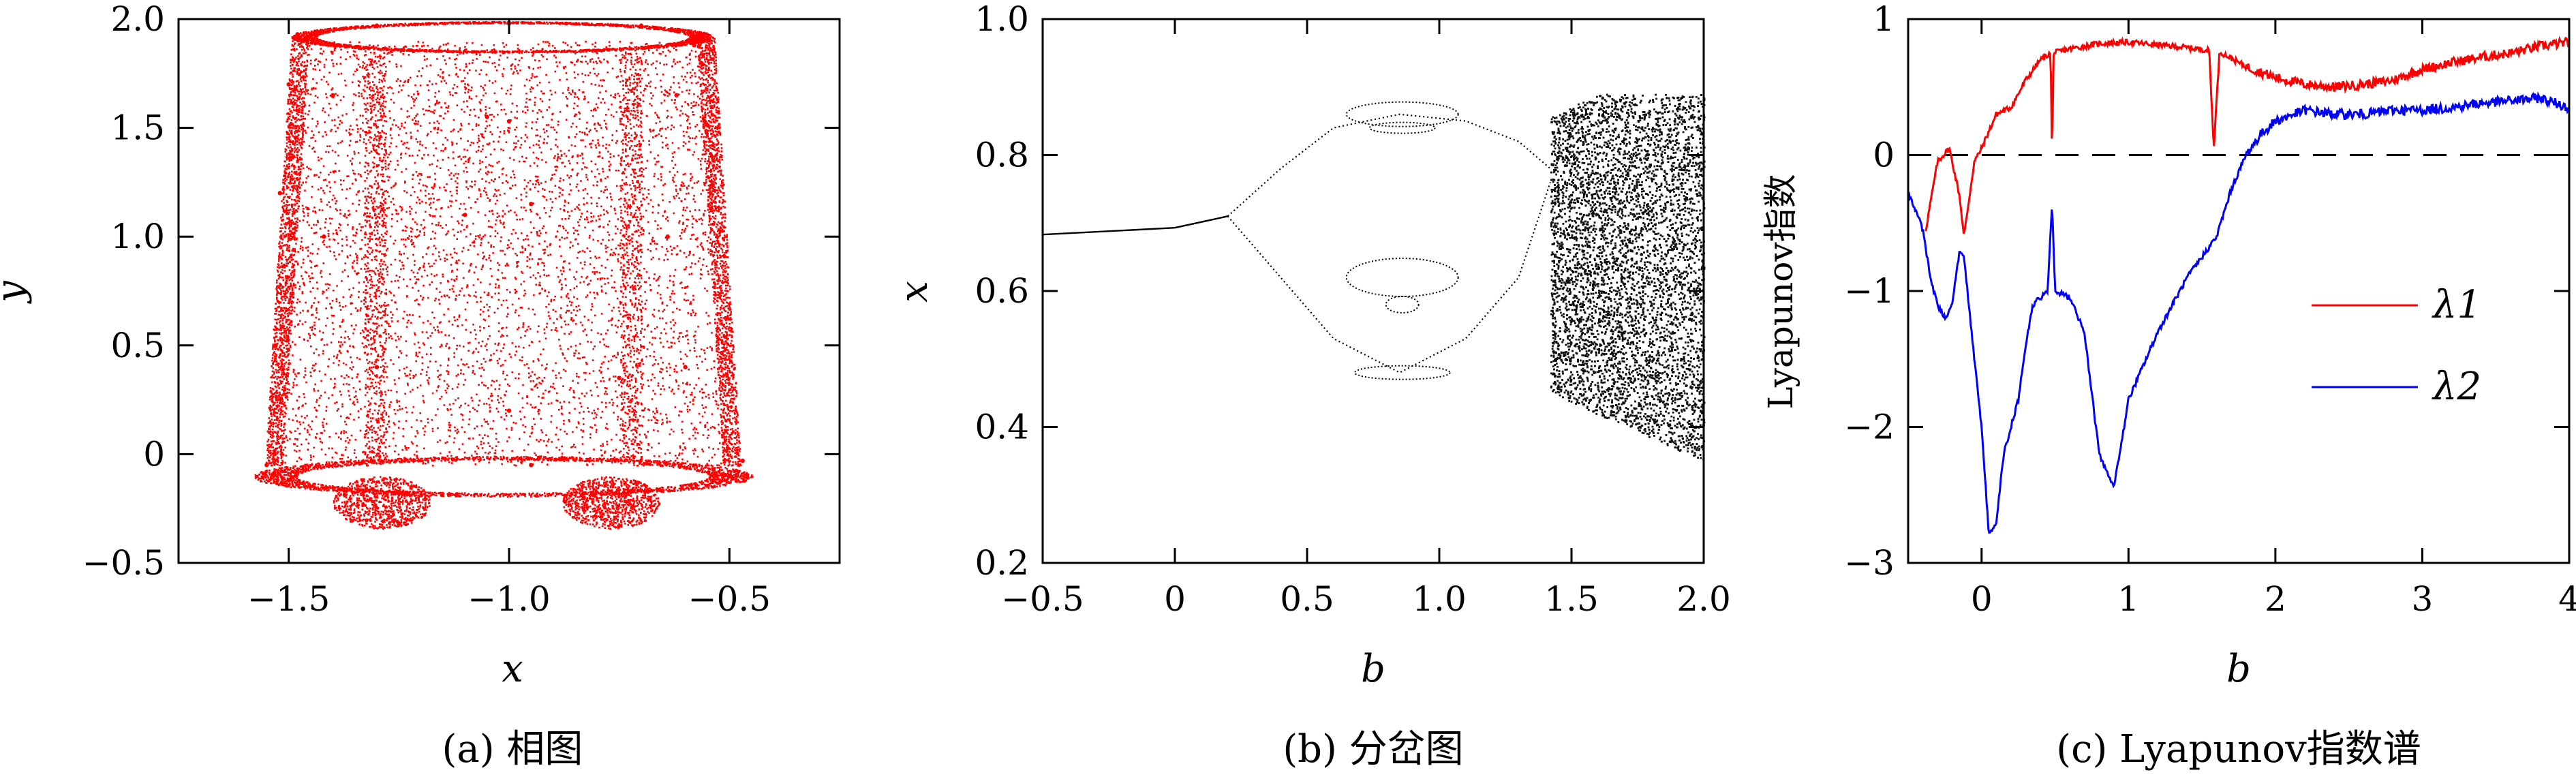 The height and width of the screenshot is (781, 2576). I want to click on panel-b-x-tick-label: 0.5, so click(1307, 599).